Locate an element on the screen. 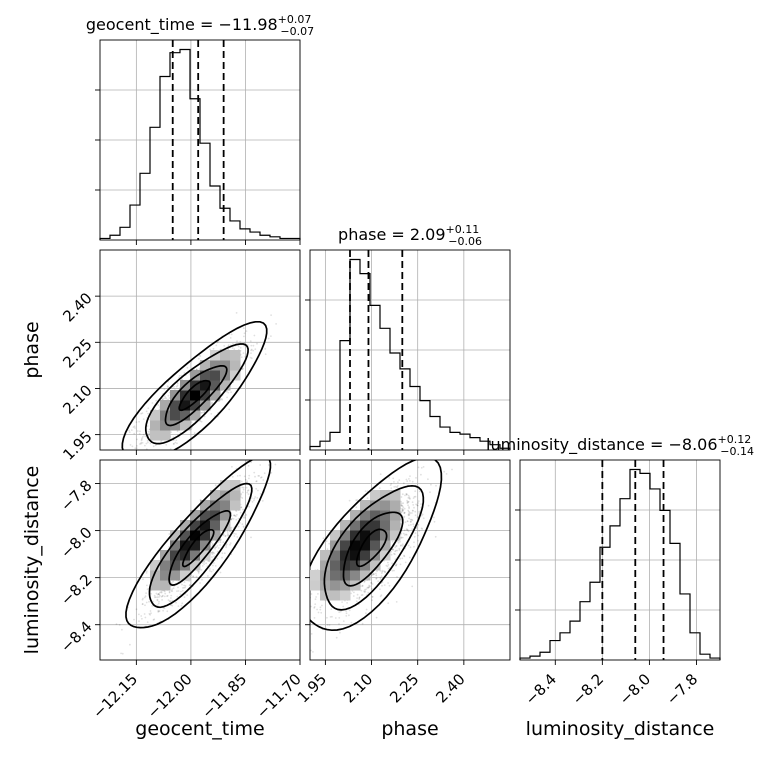 The width and height of the screenshot is (760, 760). y-axis-label-luminosity_distance: luminosity_distance is located at coordinates (32, 560).